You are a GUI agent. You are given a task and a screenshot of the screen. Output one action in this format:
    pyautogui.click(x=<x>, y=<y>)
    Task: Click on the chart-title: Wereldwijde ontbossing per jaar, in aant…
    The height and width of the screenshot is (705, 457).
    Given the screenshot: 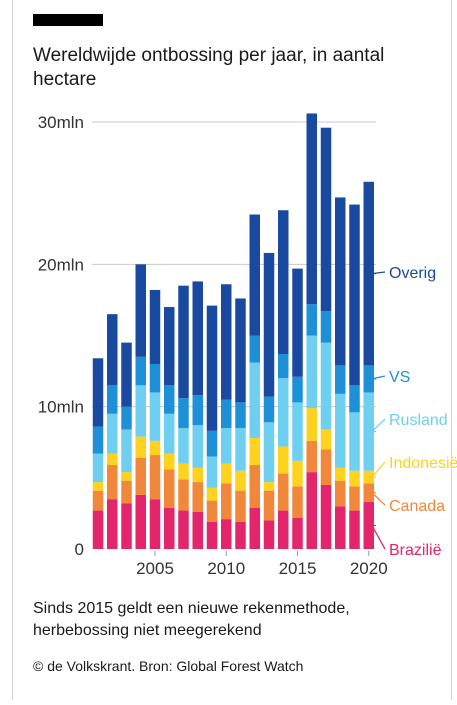 What is the action you would take?
    pyautogui.click(x=209, y=67)
    